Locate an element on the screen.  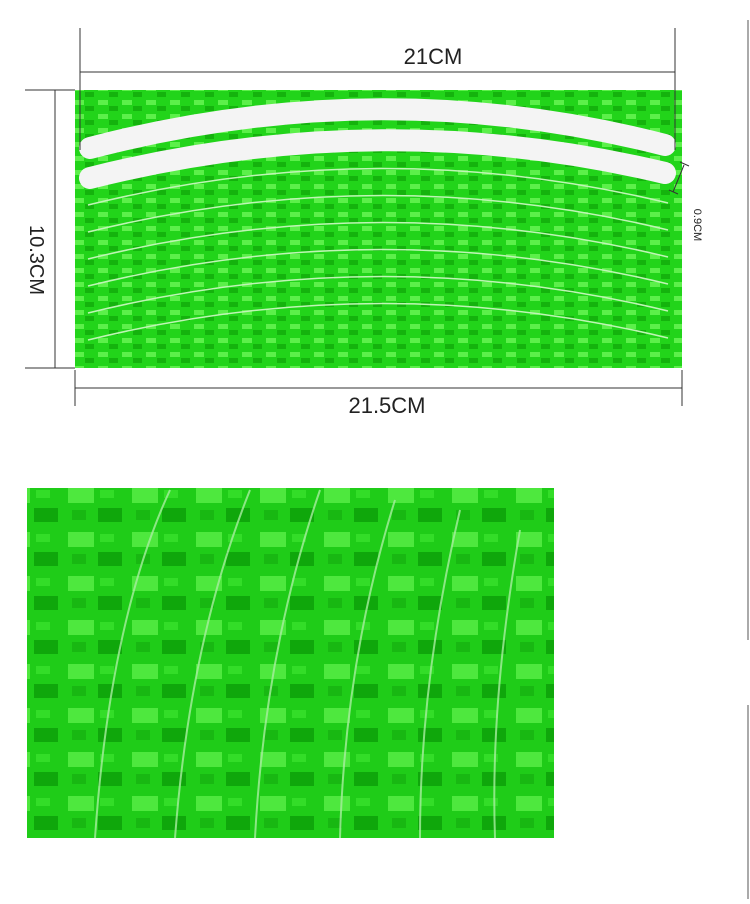
strip-width-label: 0.9CM is located at coordinates (697, 225).